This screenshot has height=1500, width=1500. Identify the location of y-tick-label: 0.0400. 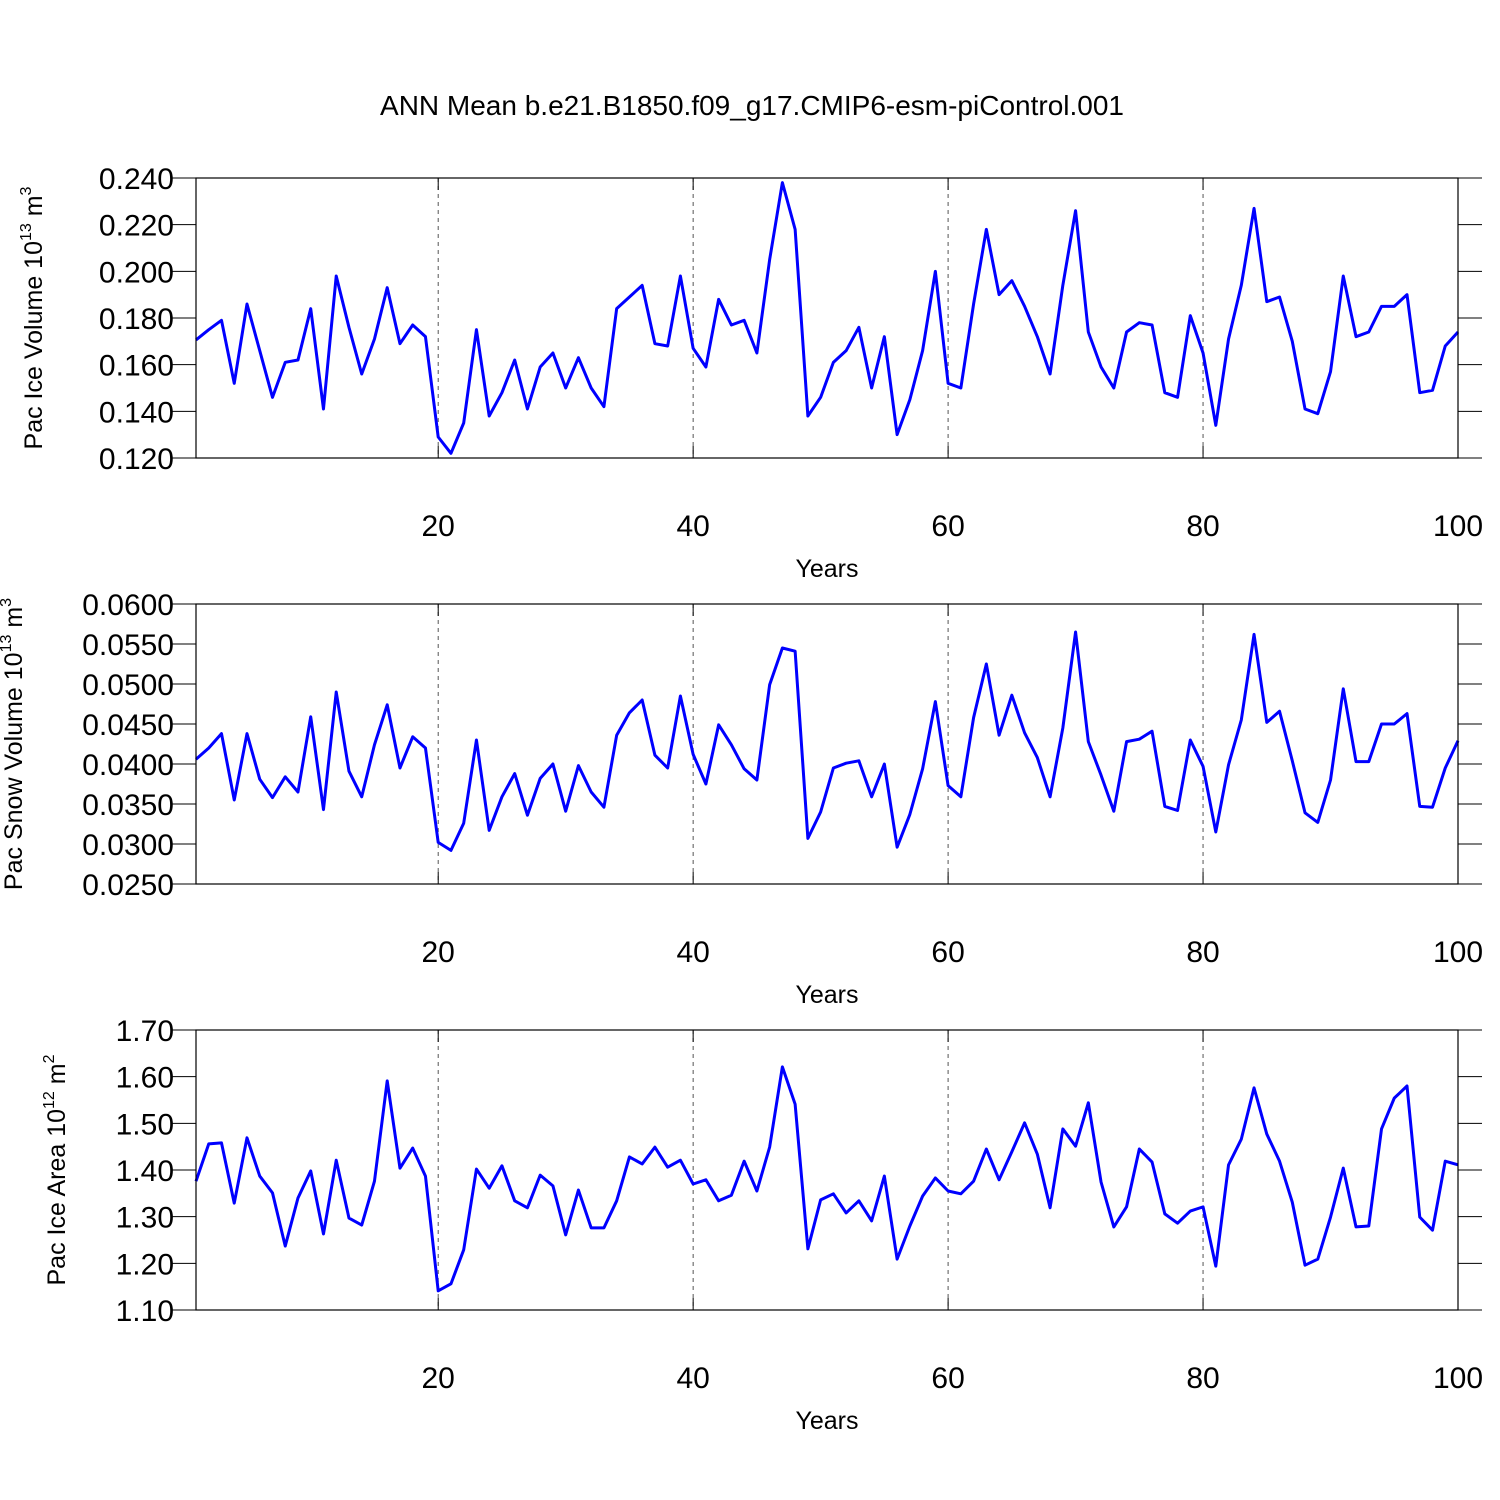
(128, 765).